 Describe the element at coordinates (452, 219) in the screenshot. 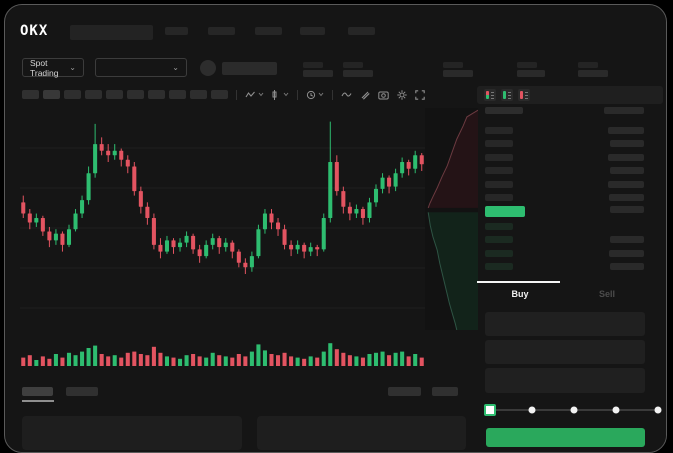

I see `depth-chart` at that location.